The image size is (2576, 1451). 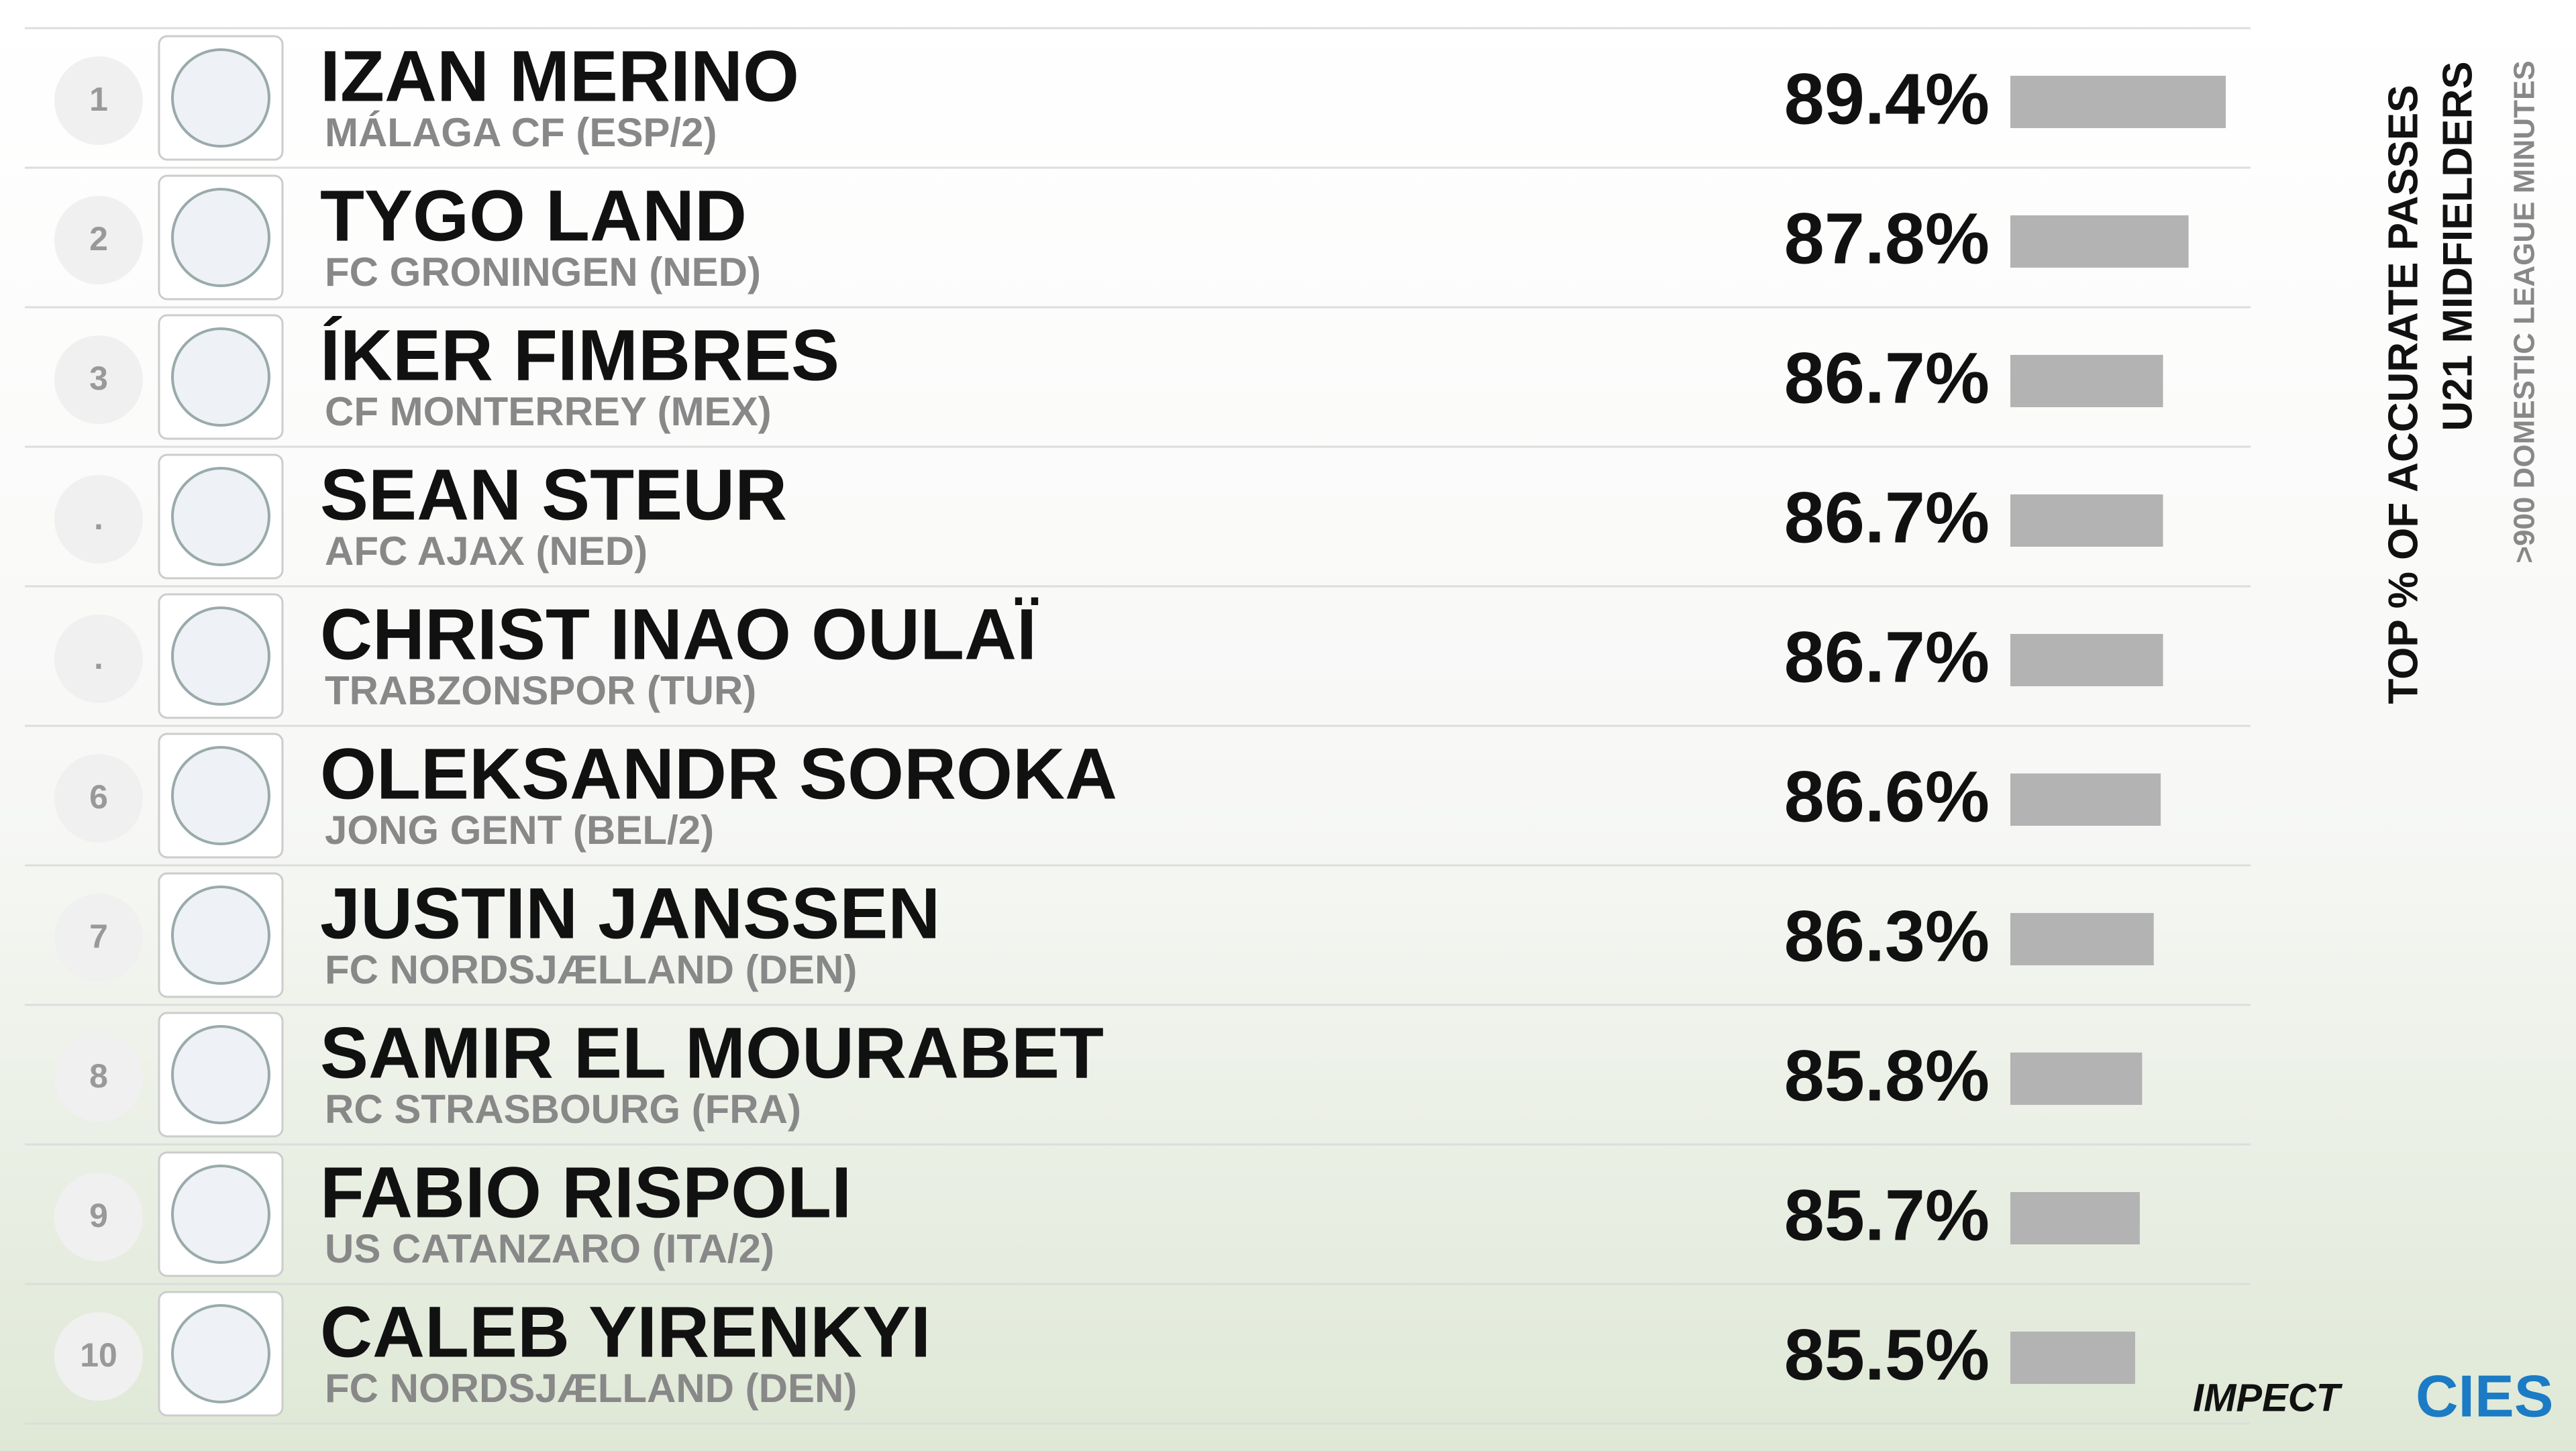 I want to click on value-label: 89.4%, so click(x=1887, y=99).